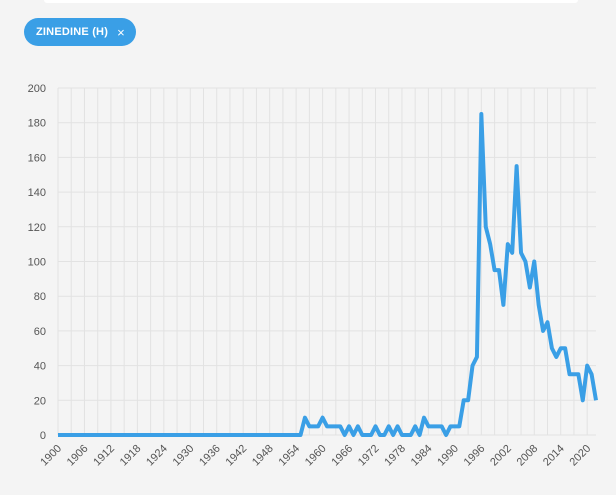 The width and height of the screenshot is (616, 495). I want to click on x-tick-label: 1936, so click(210, 456).